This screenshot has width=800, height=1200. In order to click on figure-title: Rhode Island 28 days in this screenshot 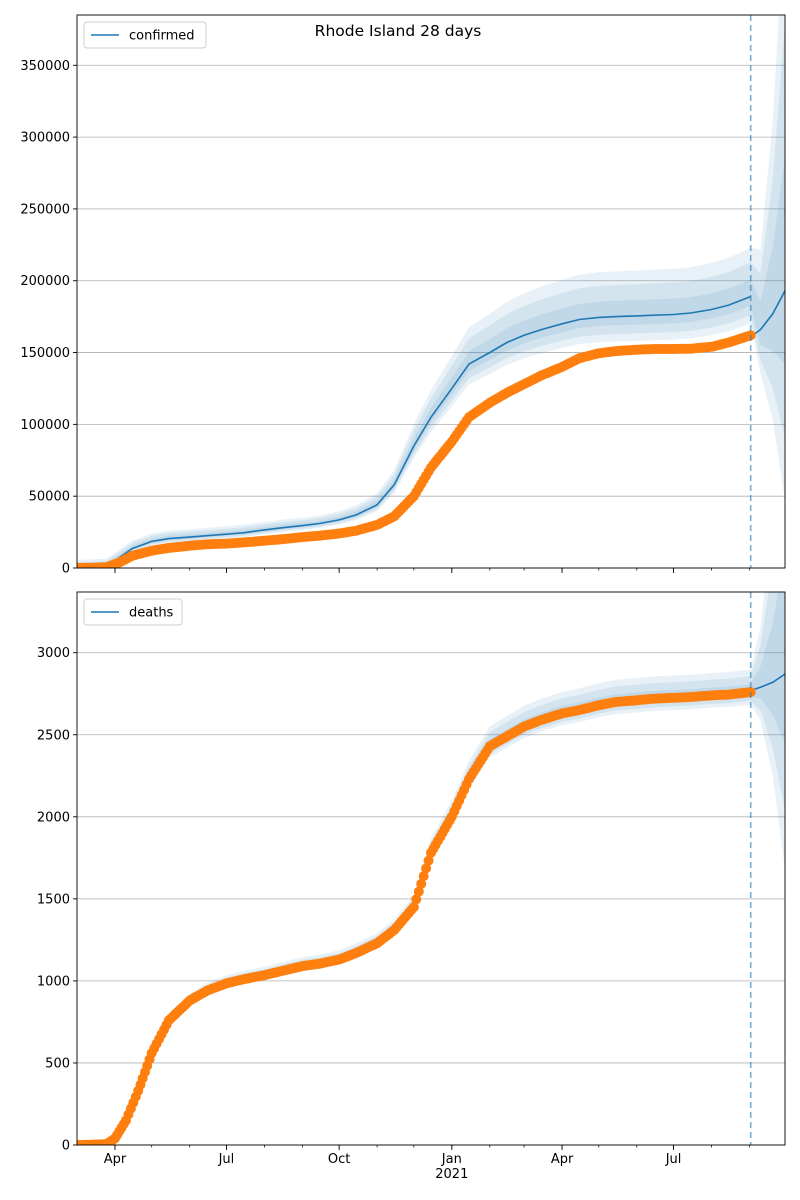, I will do `click(398, 31)`.